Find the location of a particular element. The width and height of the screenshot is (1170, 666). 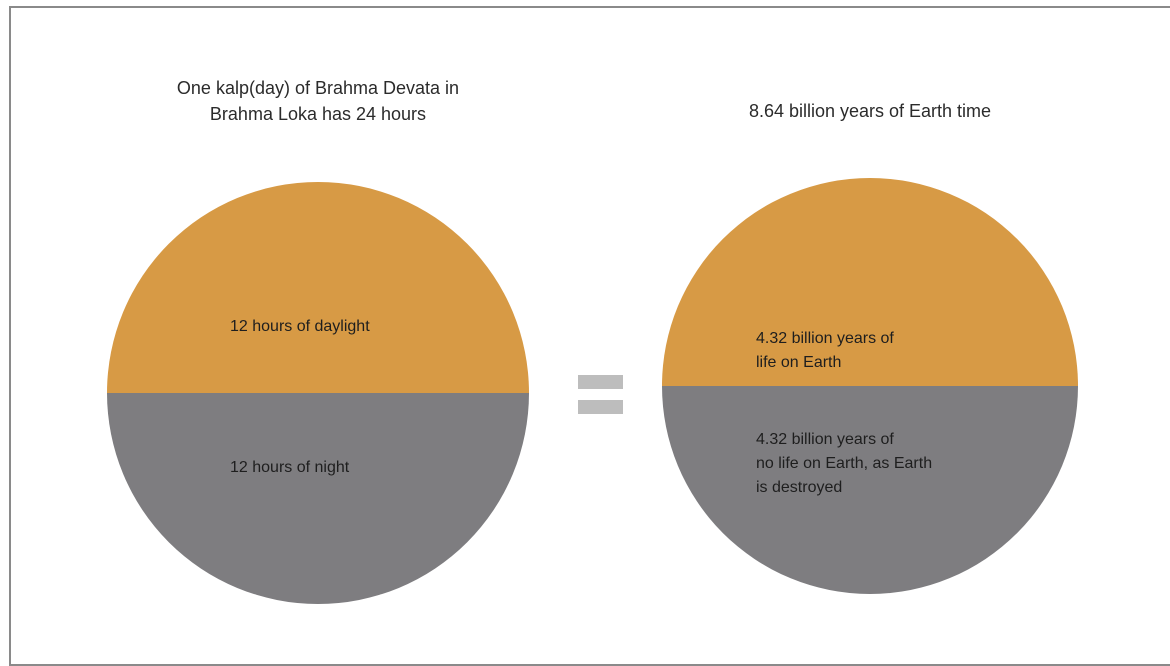

right-night-half is located at coordinates (870, 490).